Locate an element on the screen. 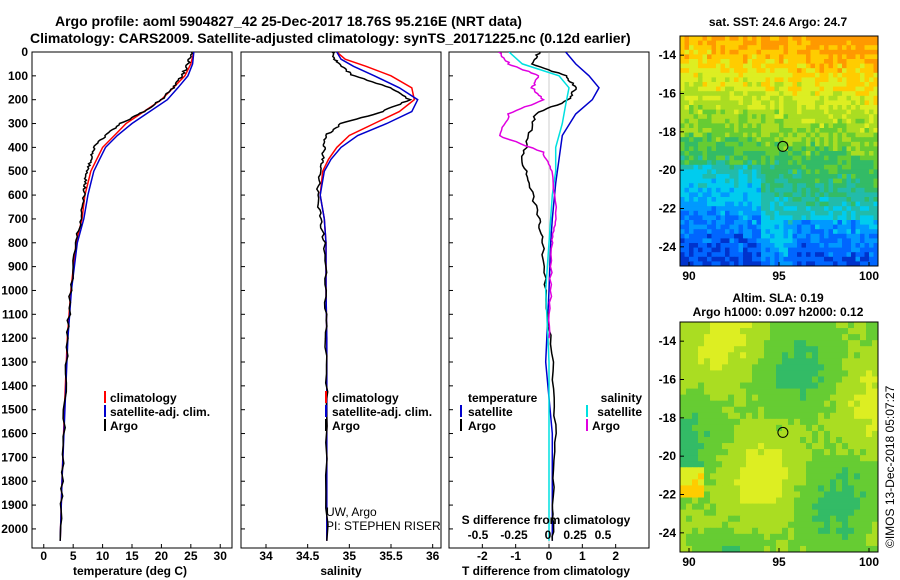 Image resolution: width=900 pixels, height=580 pixels. x-tick-label: 10 is located at coordinates (103, 556).